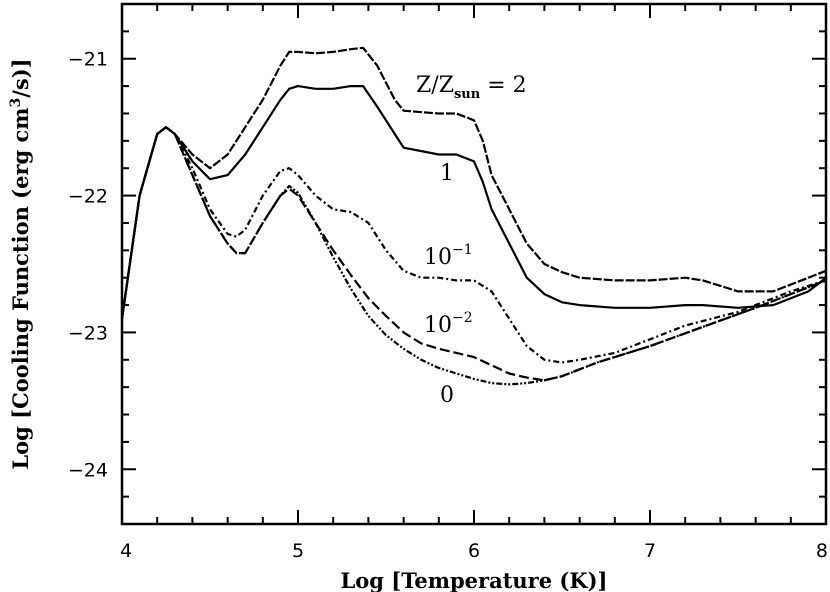  Describe the element at coordinates (20, 77) in the screenshot. I see `y-axis-title-tail: /s)]` at that location.